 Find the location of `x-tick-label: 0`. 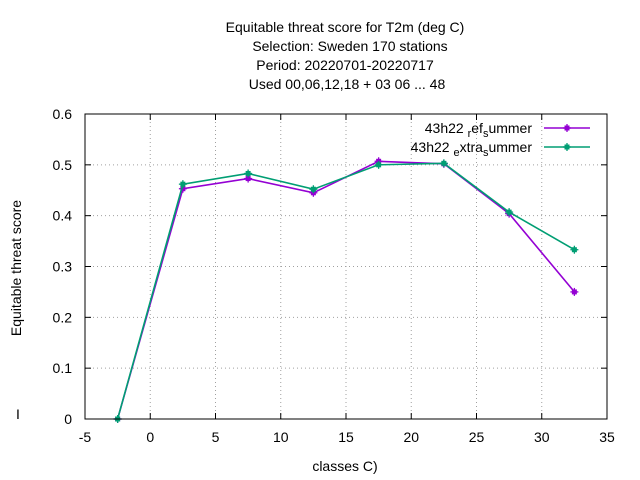

x-tick-label: 0 is located at coordinates (150, 437).